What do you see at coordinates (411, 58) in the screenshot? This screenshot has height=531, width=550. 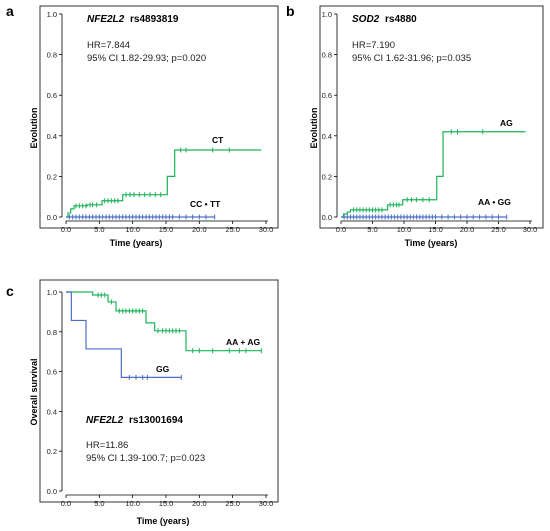 I see `confidence-interval-b: 95% CI 1.62-31.96; p=0.035` at bounding box center [411, 58].